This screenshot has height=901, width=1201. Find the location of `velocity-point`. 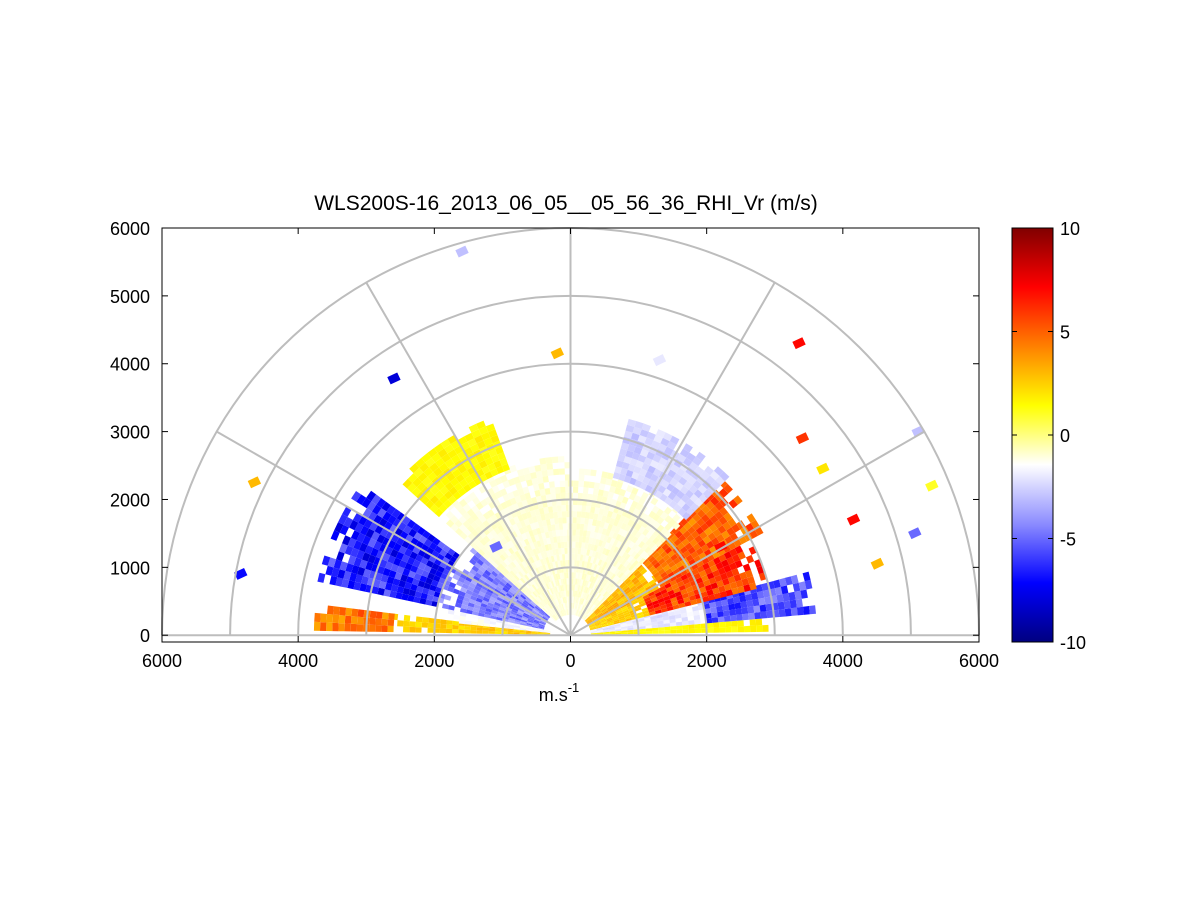

velocity-point is located at coordinates (241, 573).